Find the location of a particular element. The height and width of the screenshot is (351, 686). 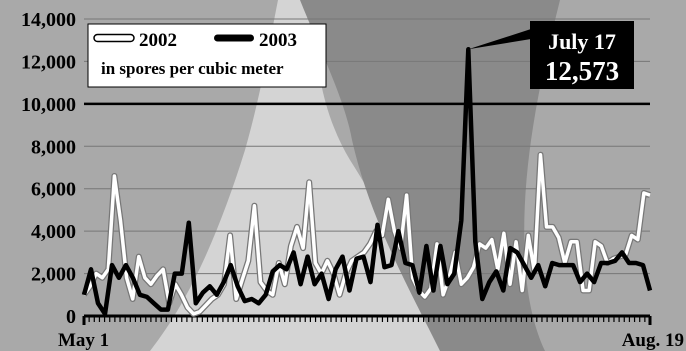

legend-units: in spores per cubic meter is located at coordinates (192, 68).